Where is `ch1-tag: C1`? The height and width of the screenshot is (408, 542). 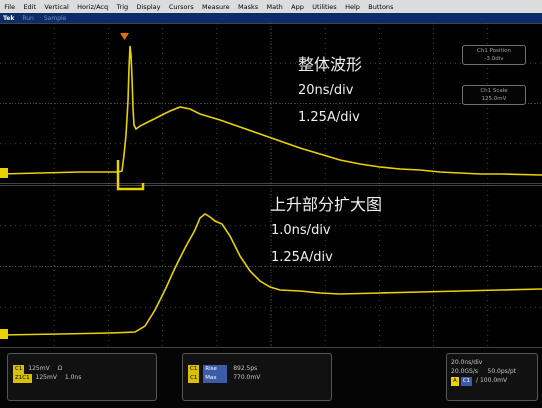
ch1-tag: C1 is located at coordinates (19, 369).